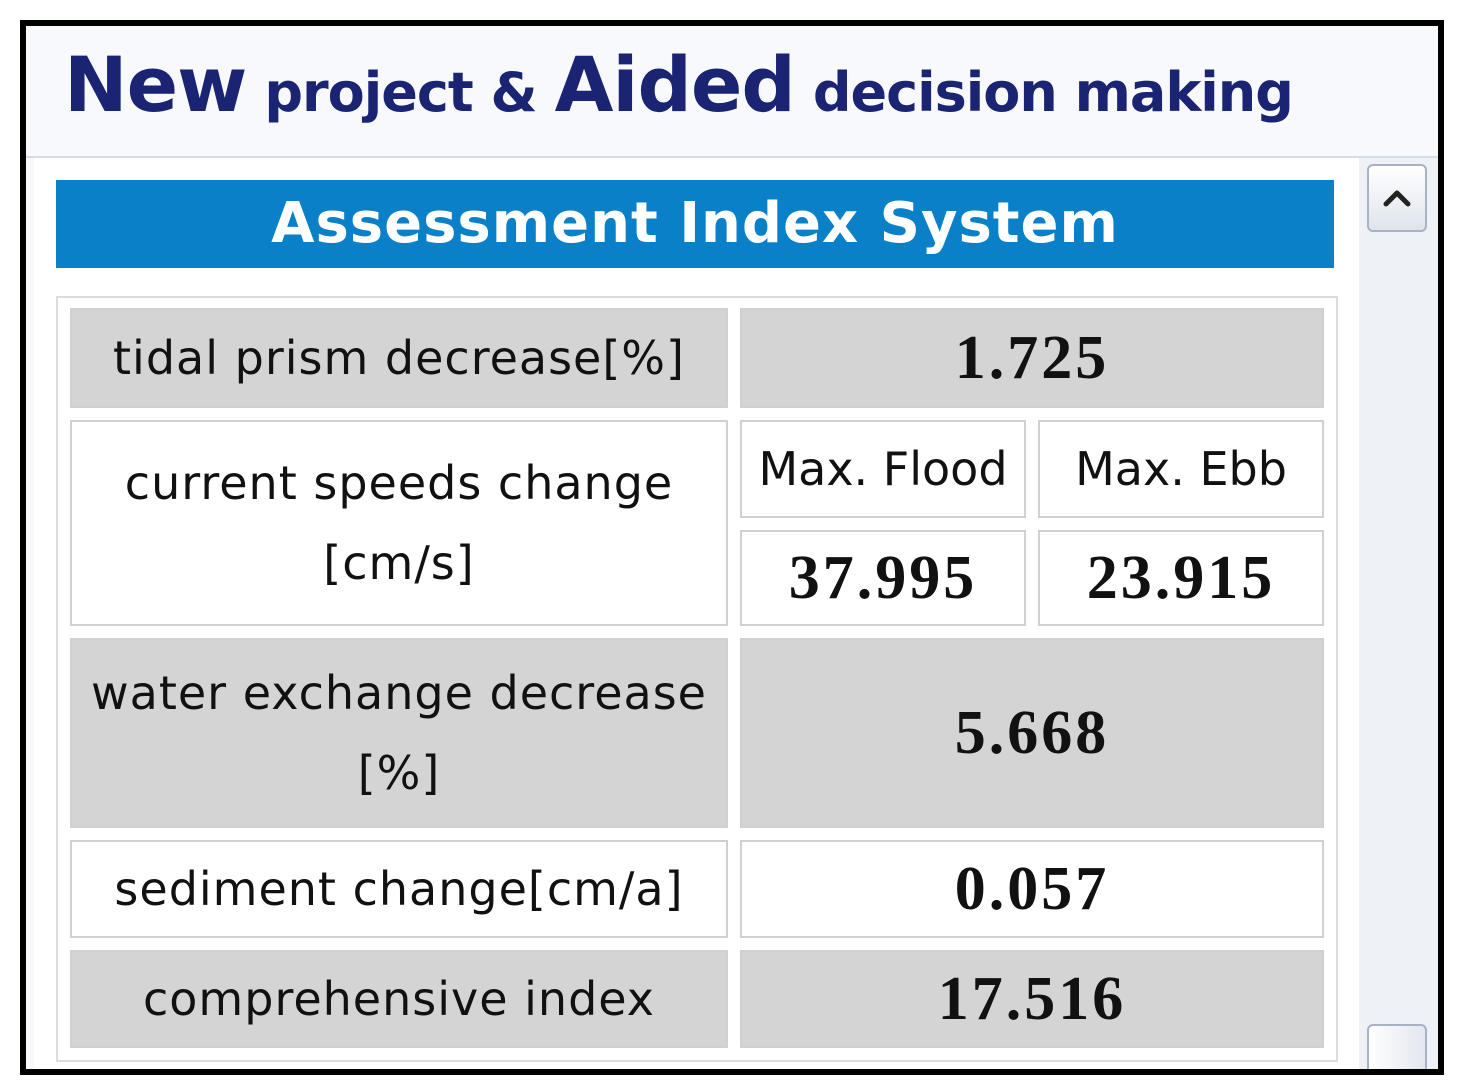 This screenshot has height=1091, width=1462. I want to click on tidal-prism-label: tidal prism decrease[%], so click(399, 358).